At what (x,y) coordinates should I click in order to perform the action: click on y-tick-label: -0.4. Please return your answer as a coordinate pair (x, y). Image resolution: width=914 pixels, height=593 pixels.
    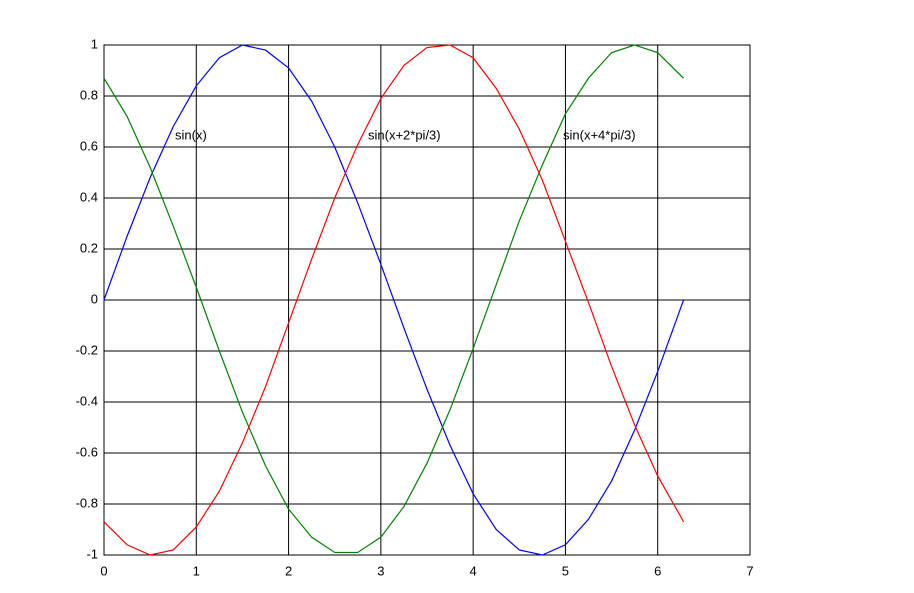
    Looking at the image, I should click on (87, 400).